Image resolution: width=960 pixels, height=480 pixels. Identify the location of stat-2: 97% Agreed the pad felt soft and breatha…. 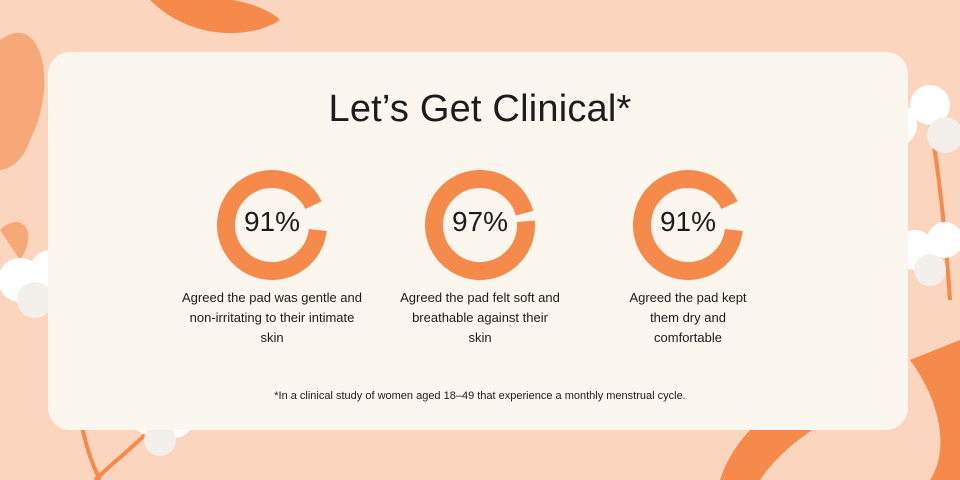
(480, 259).